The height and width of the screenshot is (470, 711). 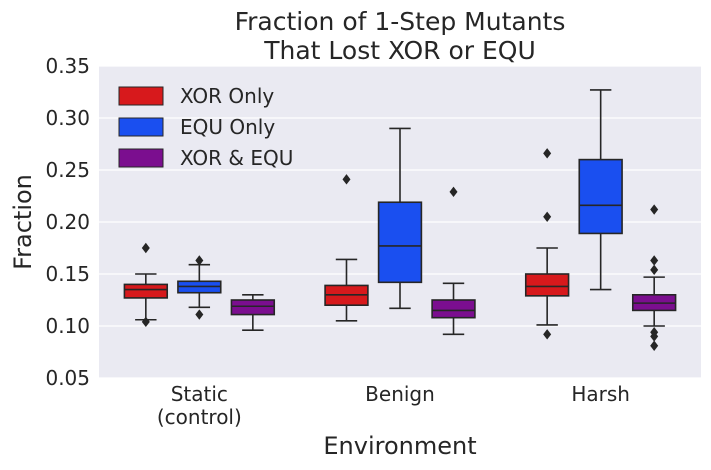 What do you see at coordinates (67, 66) in the screenshot?
I see `y-tick-label: 0.35` at bounding box center [67, 66].